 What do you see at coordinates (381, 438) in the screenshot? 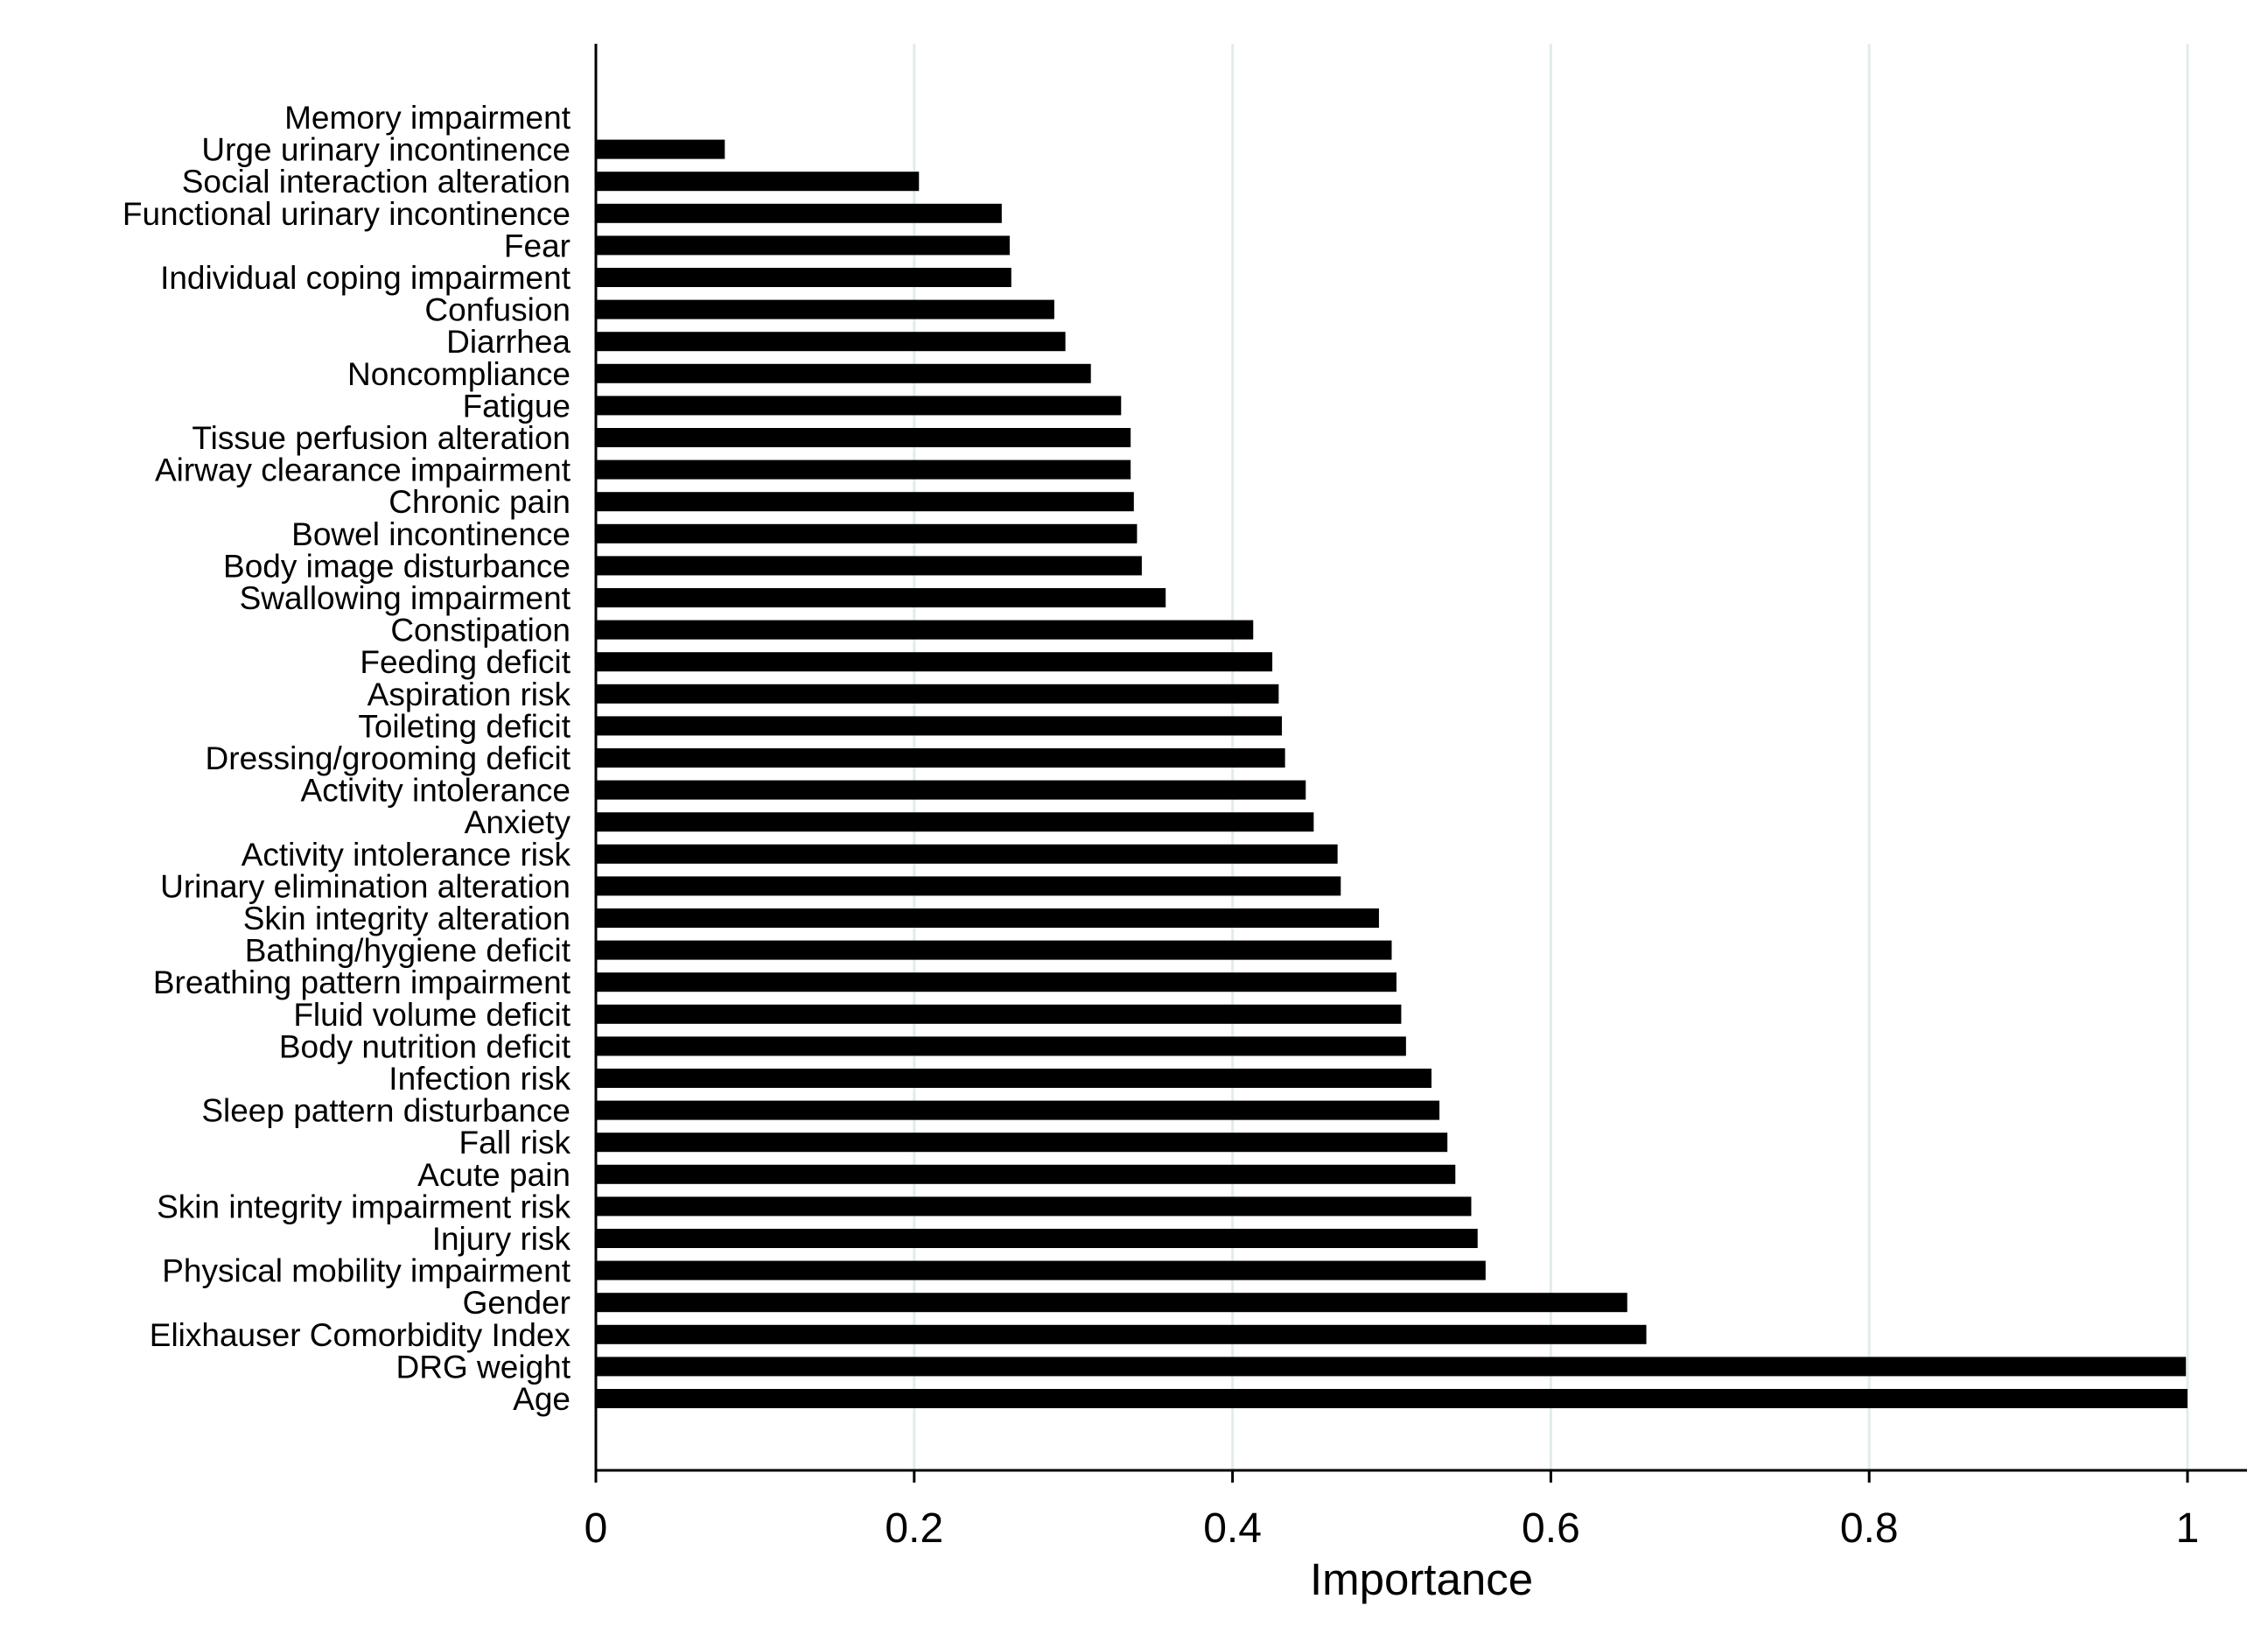
I see `category-label-10: Tissue perfusion alteration` at bounding box center [381, 438].